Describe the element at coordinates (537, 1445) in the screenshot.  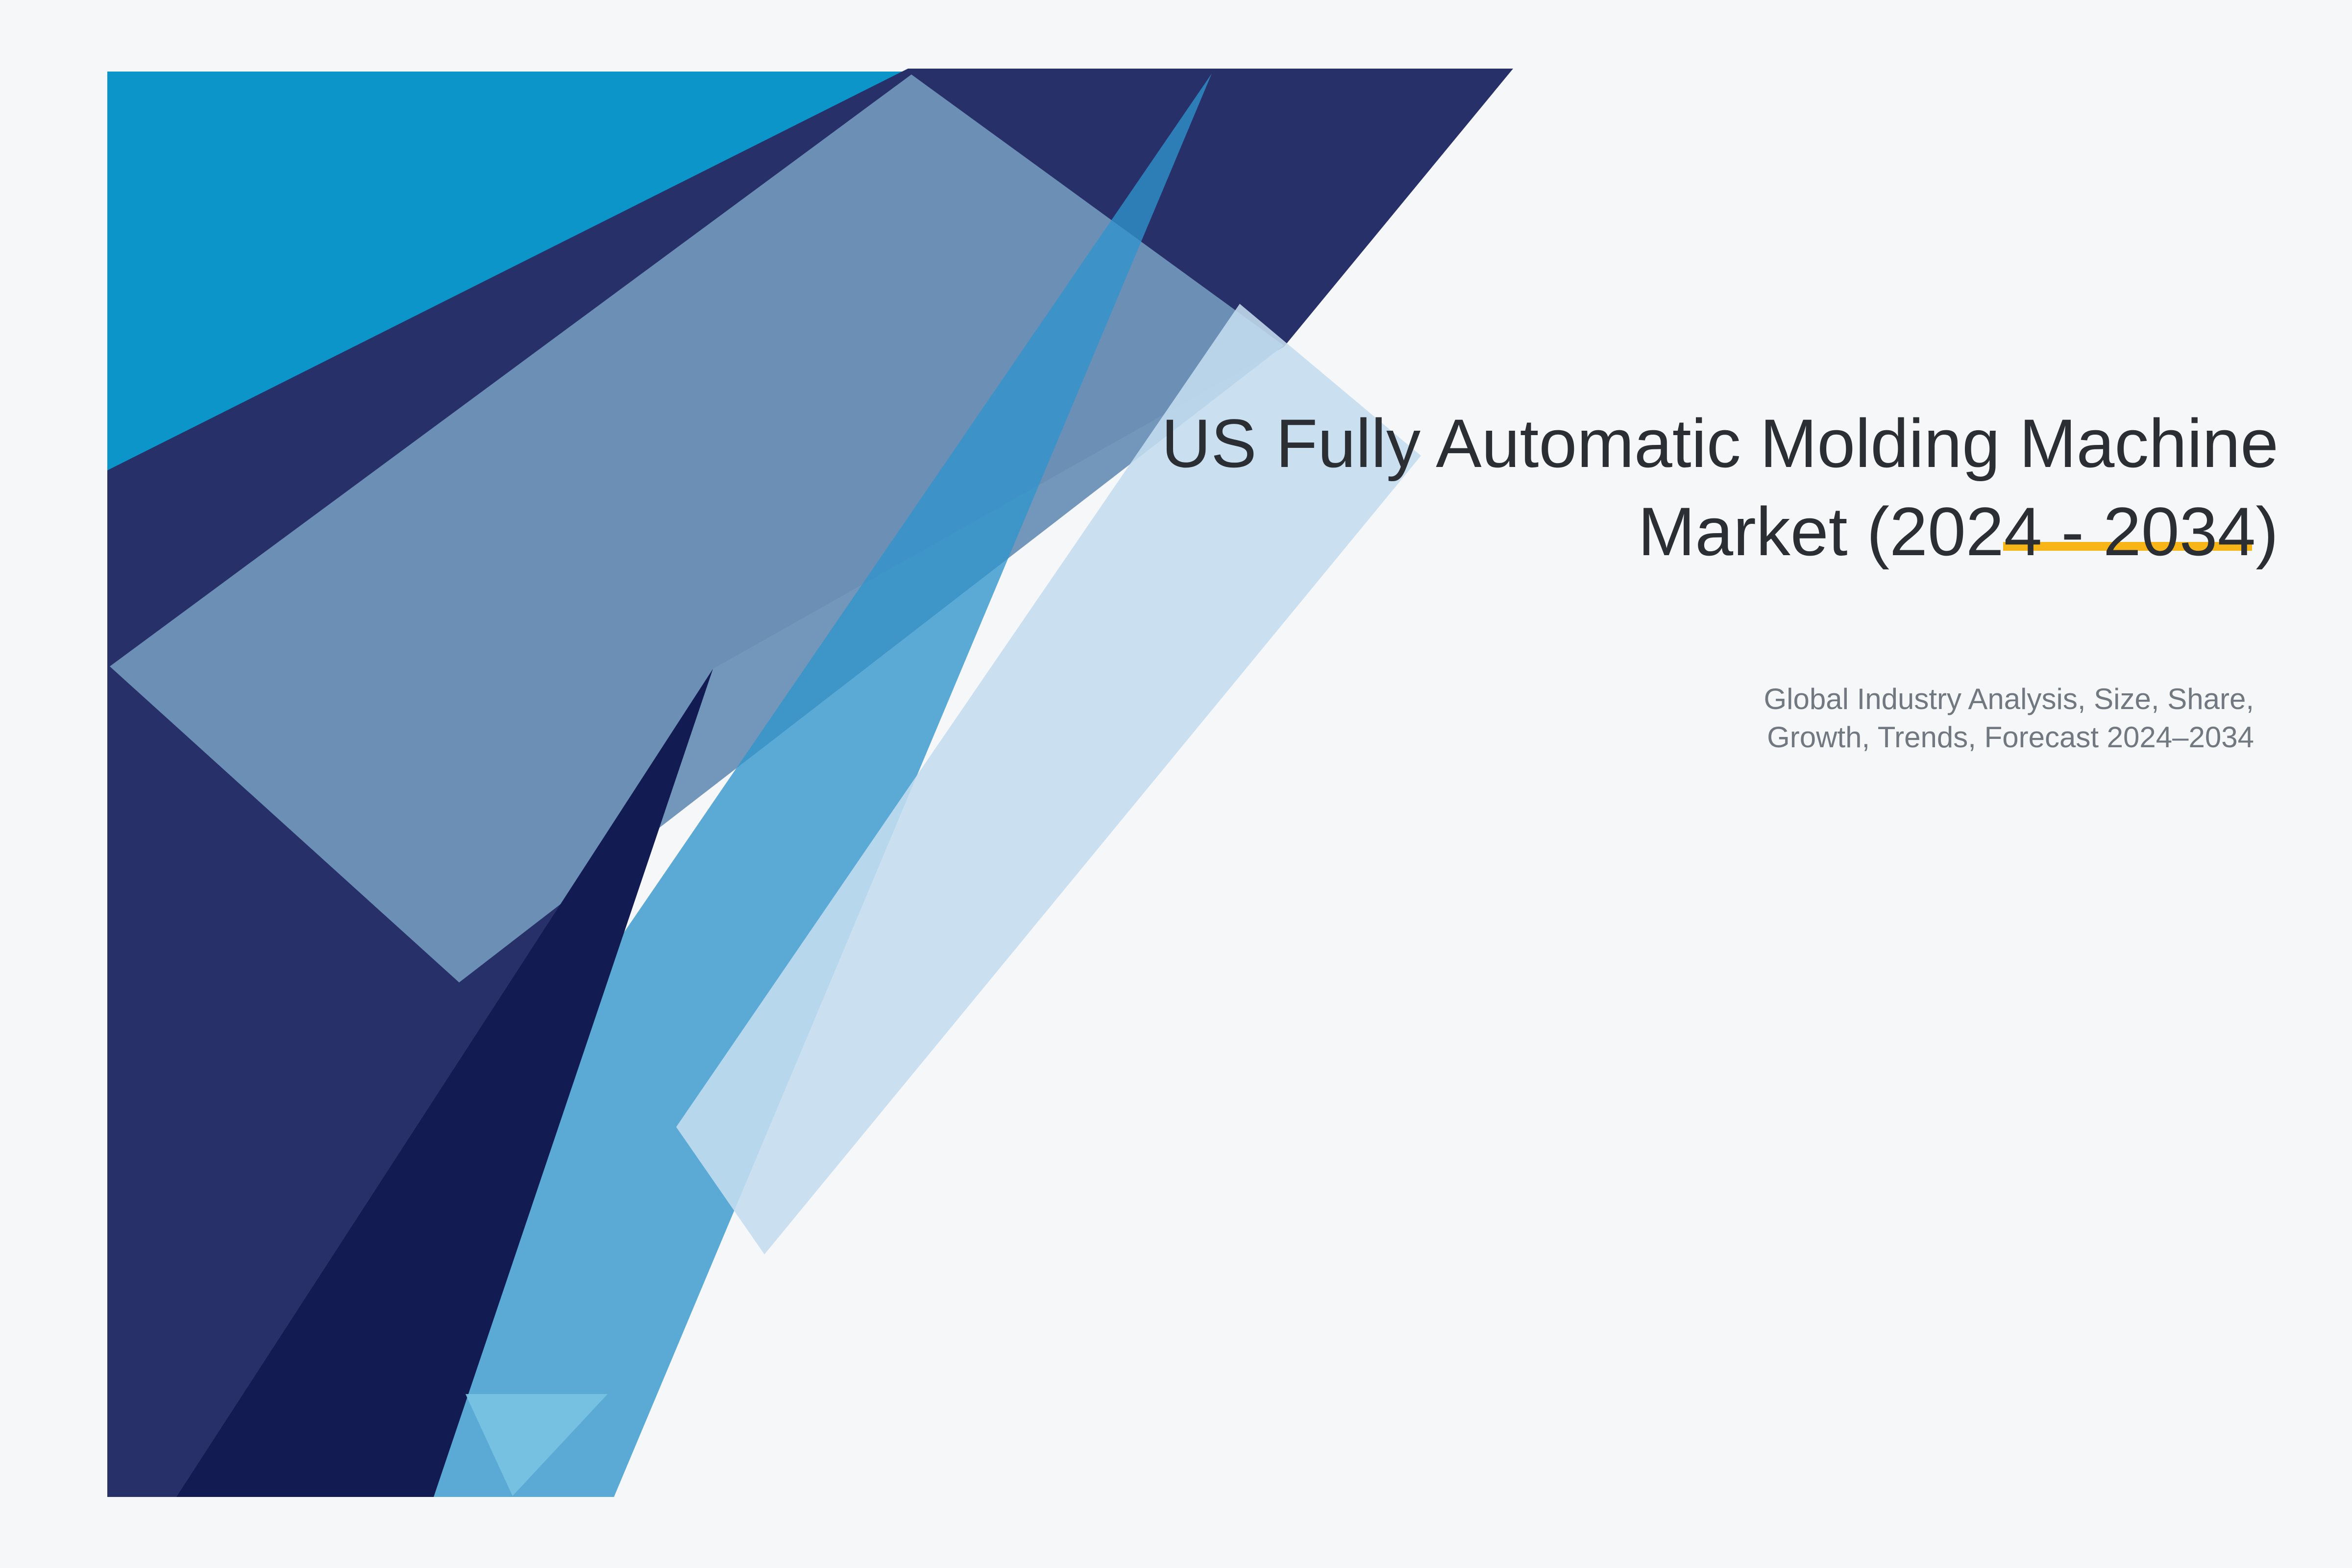
I see `light-blue-wedge-shape` at that location.